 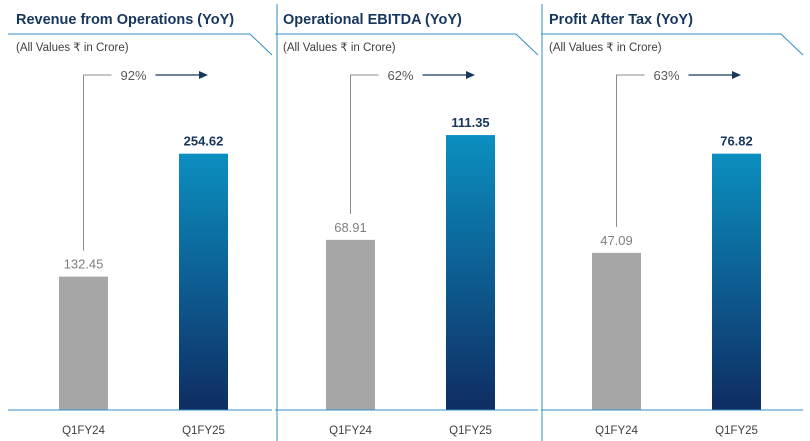 I want to click on bar-value-label: 76.82, so click(x=736, y=141).